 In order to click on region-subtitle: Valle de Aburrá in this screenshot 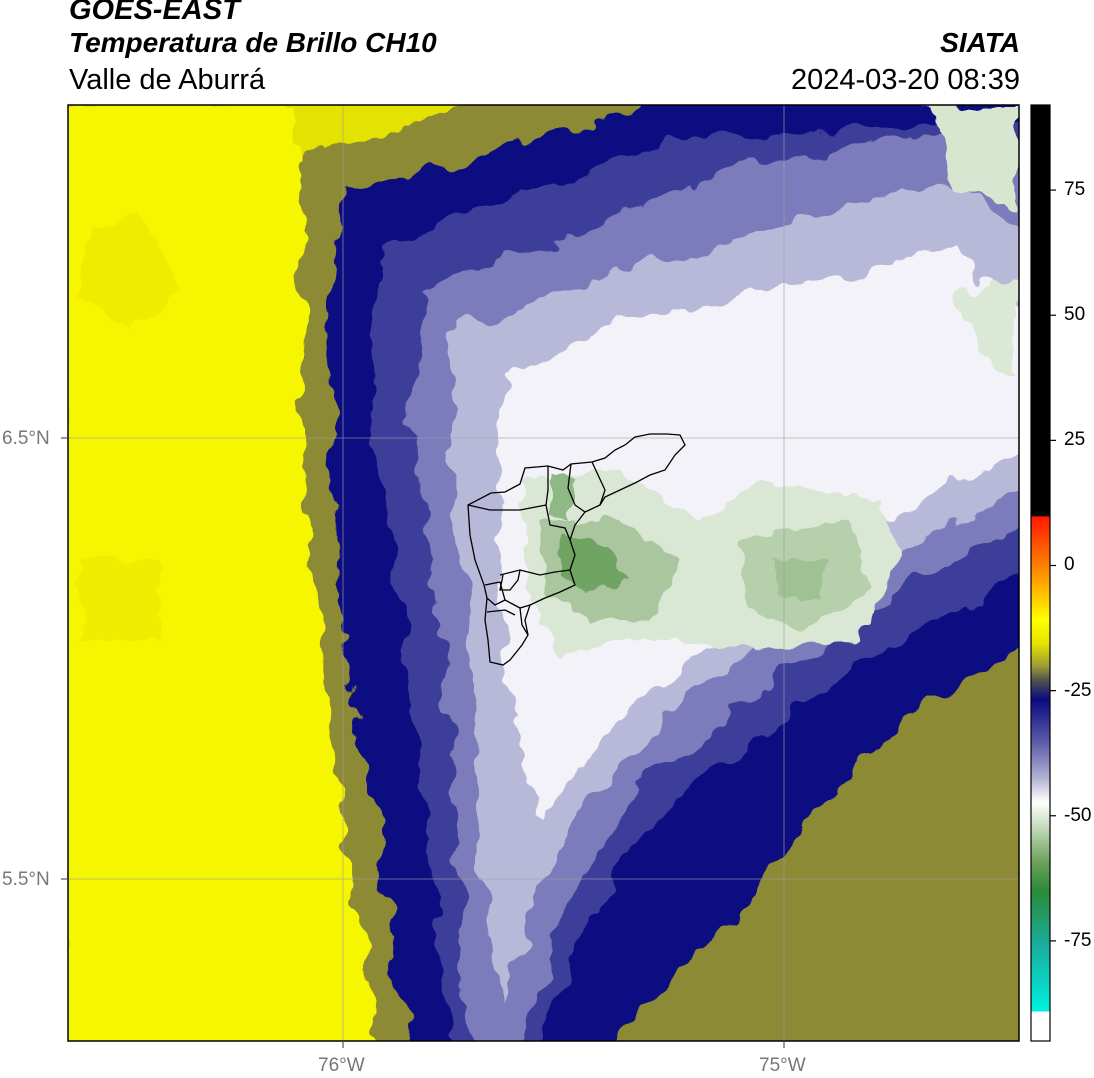, I will do `click(167, 80)`.